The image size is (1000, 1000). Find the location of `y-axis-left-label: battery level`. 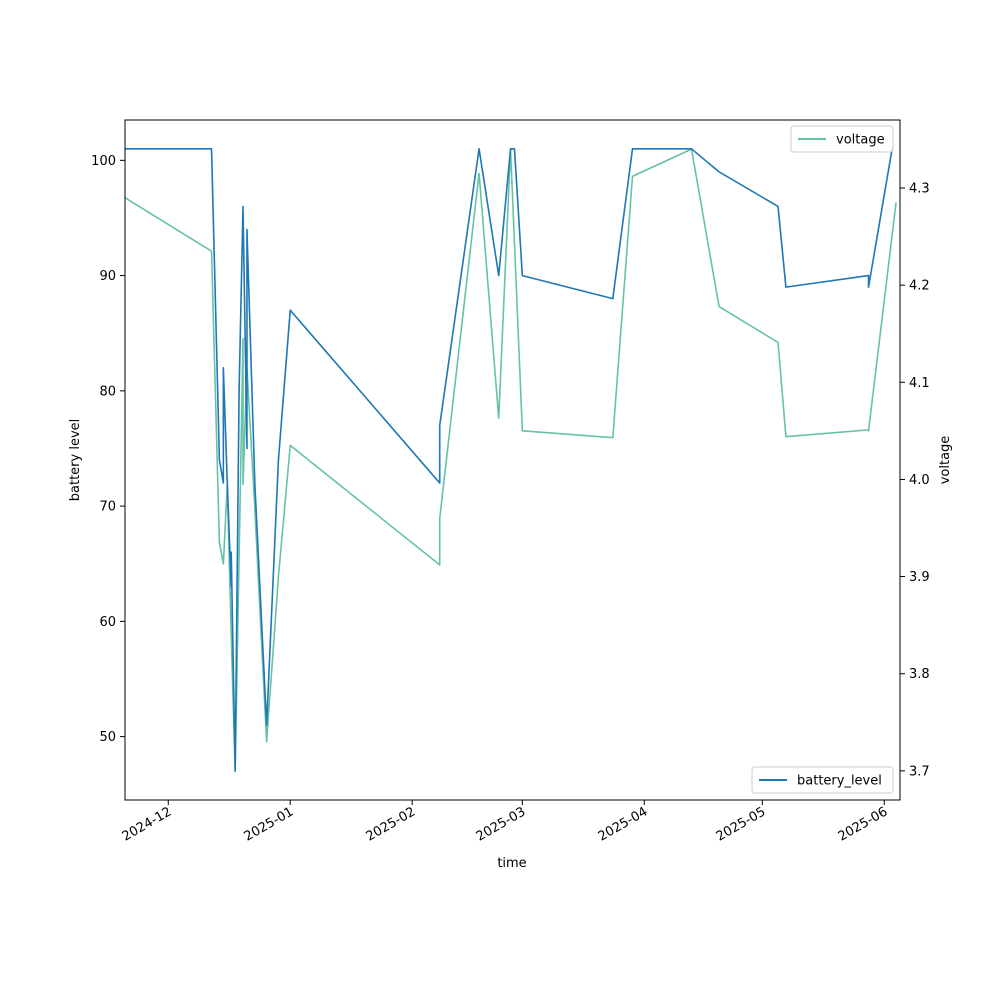

y-axis-left-label: battery level is located at coordinates (75, 460).